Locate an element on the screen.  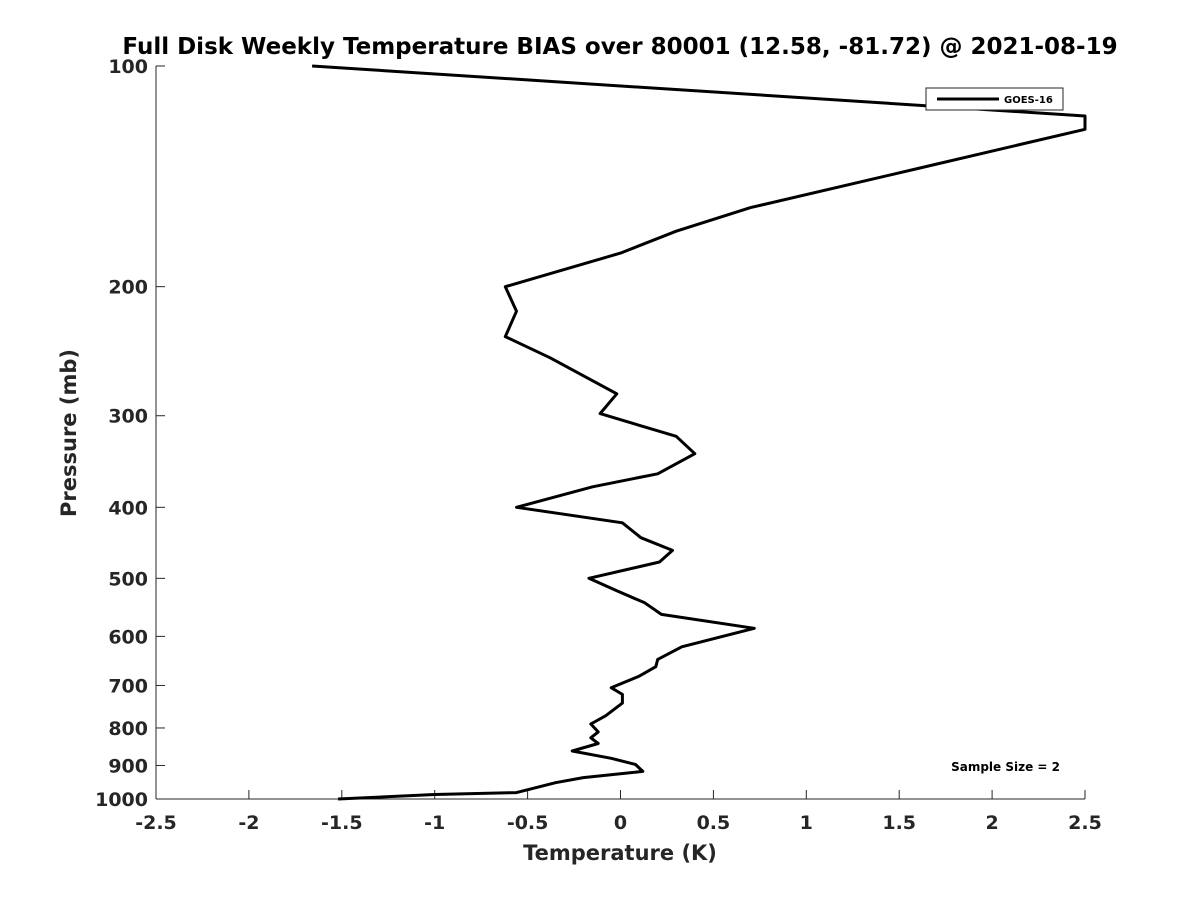
x-tick-label: 1 is located at coordinates (806, 823).